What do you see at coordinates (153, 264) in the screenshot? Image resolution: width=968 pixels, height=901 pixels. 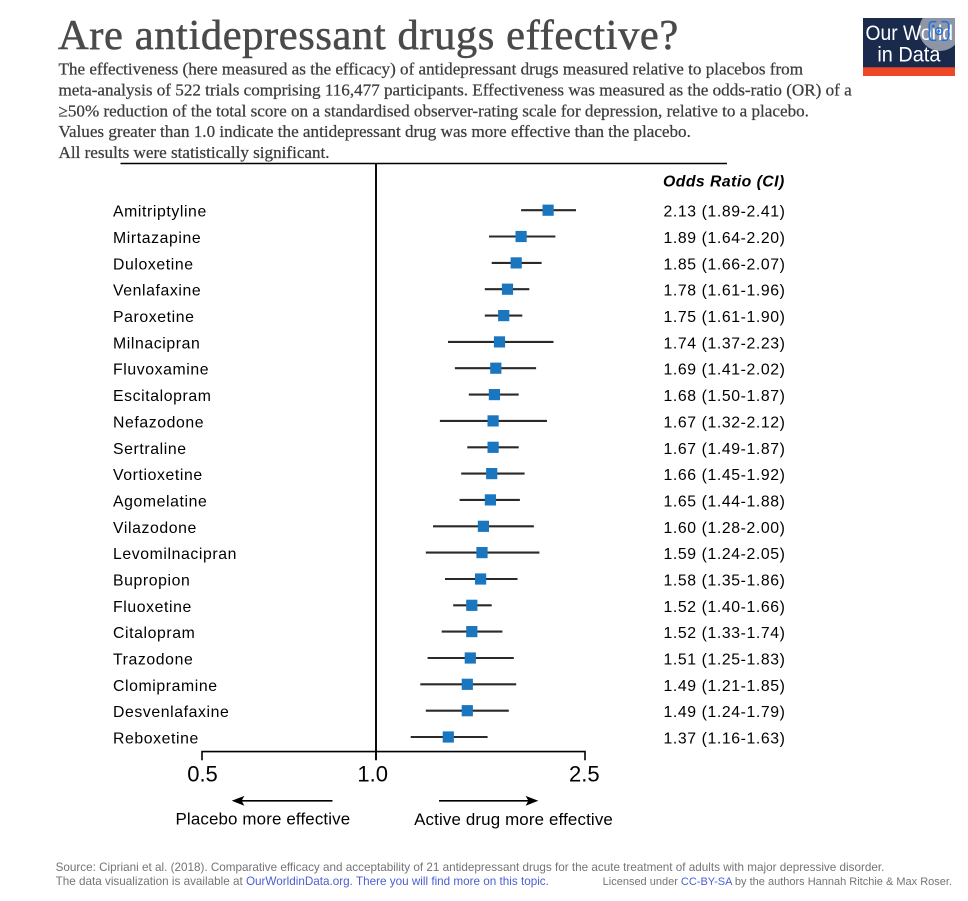 I see `svg-text: Duloxetine` at bounding box center [153, 264].